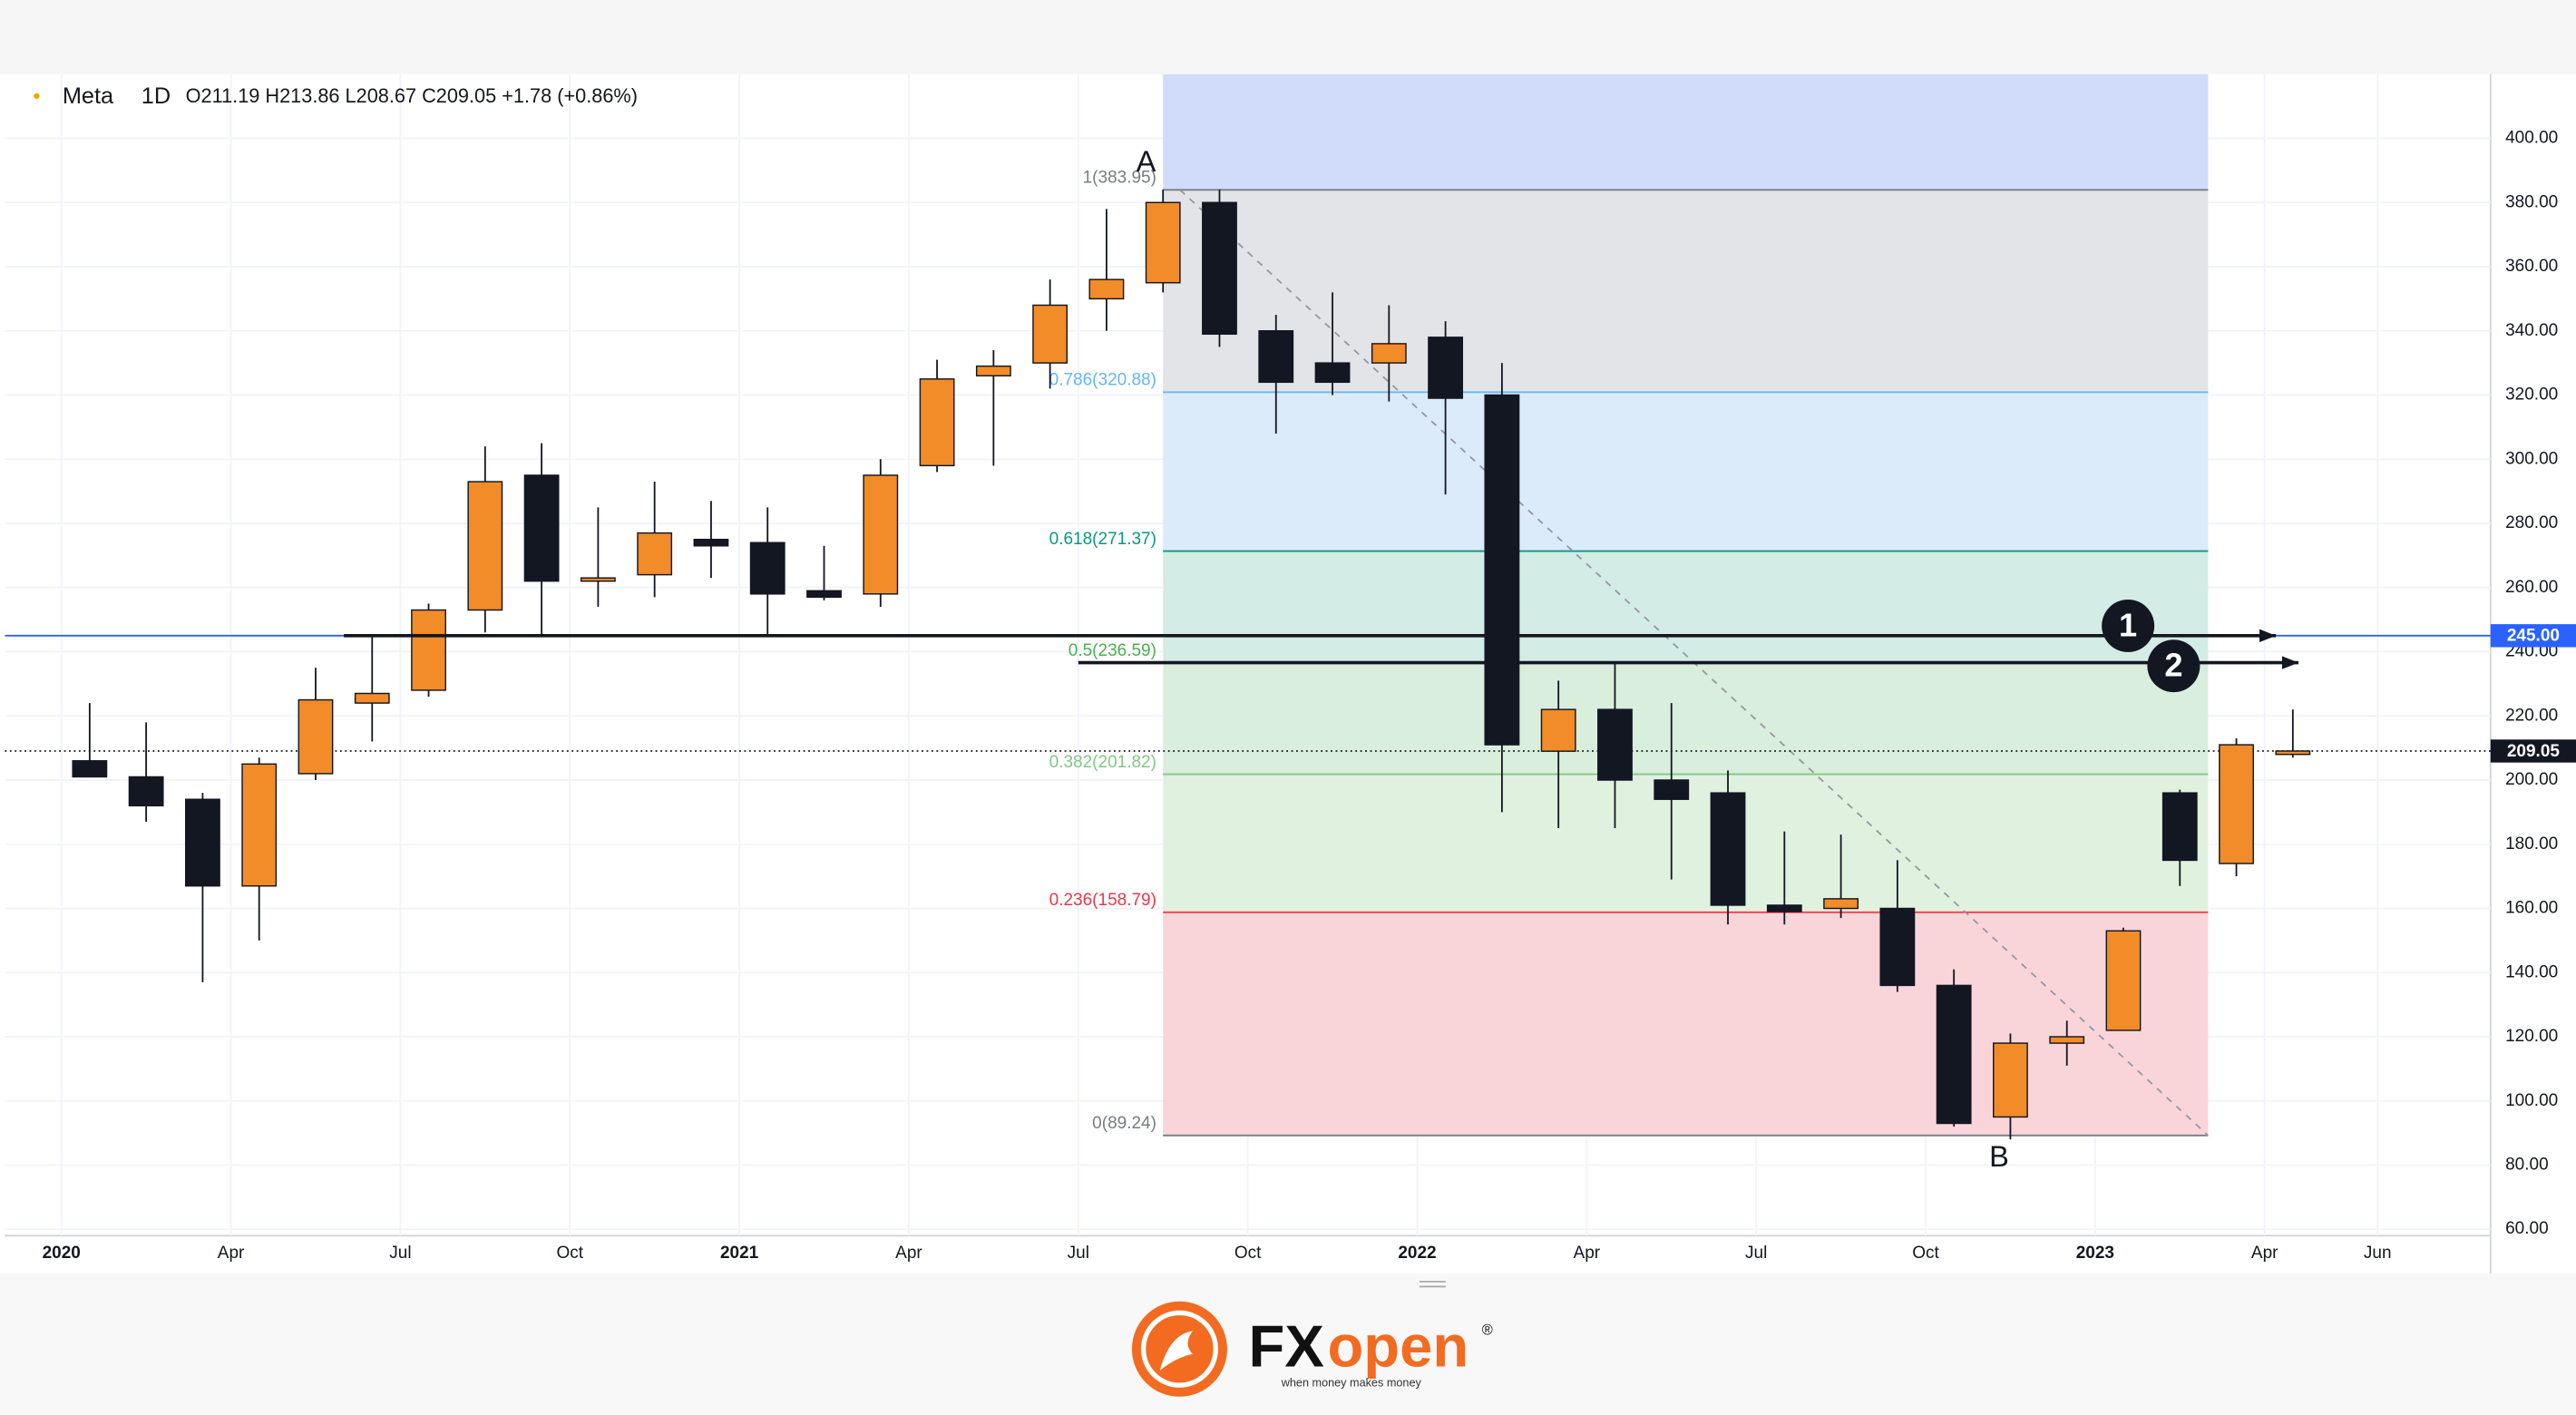 The image size is (2576, 1415). What do you see at coordinates (1686, 131) in the screenshot?
I see `fib-top-zone` at bounding box center [1686, 131].